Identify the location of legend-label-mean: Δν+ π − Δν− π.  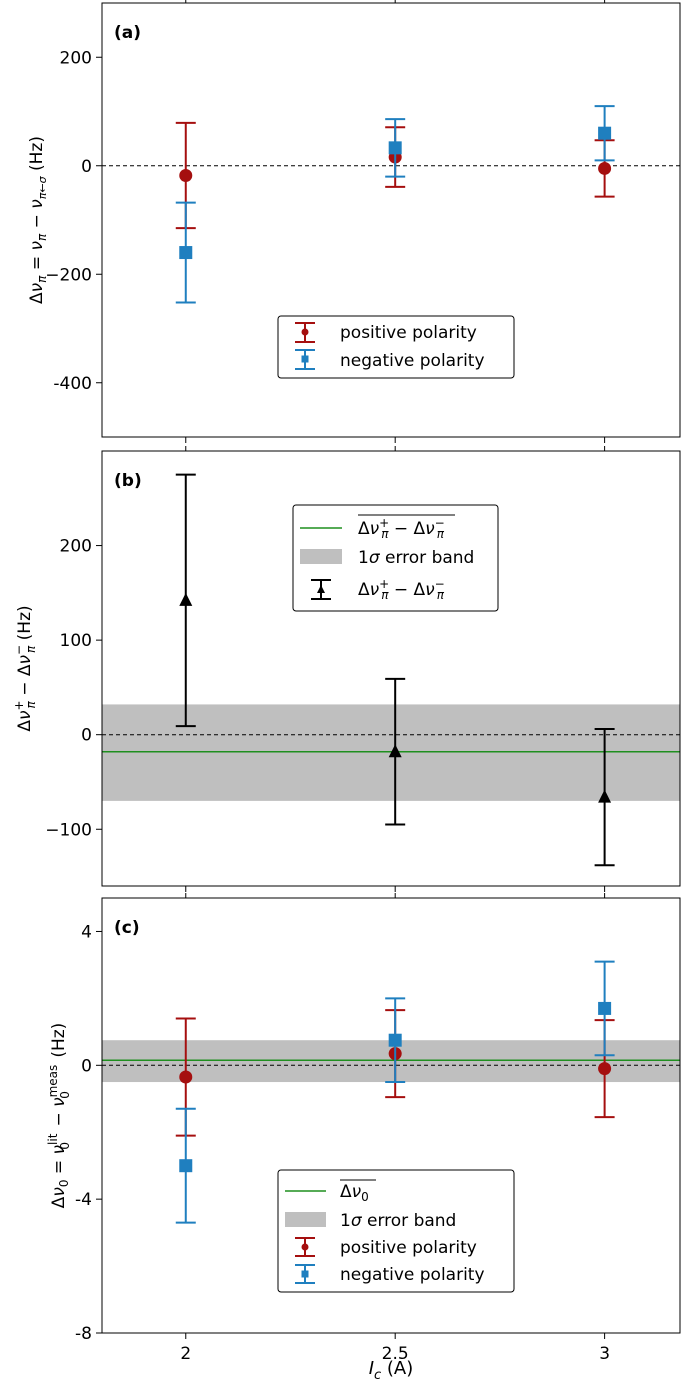
(401, 528).